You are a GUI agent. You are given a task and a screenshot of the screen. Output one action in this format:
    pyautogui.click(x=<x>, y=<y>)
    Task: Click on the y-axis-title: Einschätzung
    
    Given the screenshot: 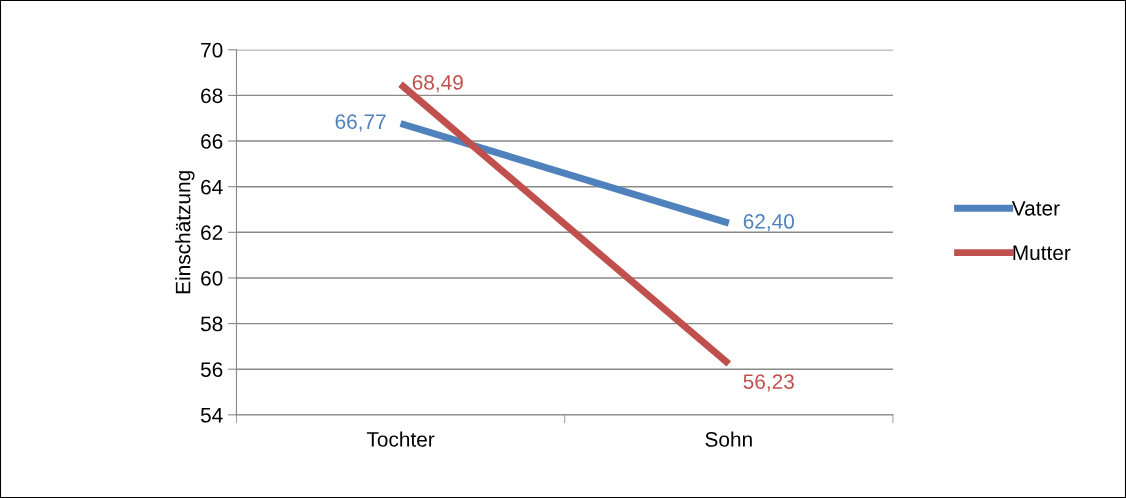 What is the action you would take?
    pyautogui.click(x=185, y=232)
    